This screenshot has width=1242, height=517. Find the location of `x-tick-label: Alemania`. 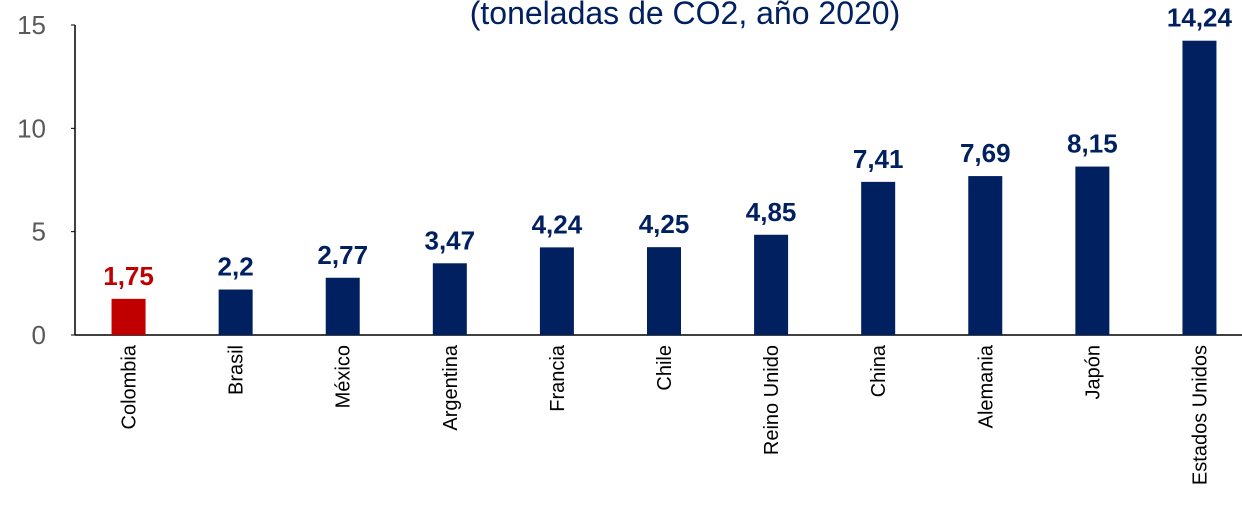

x-tick-label: Alemania is located at coordinates (986, 386).